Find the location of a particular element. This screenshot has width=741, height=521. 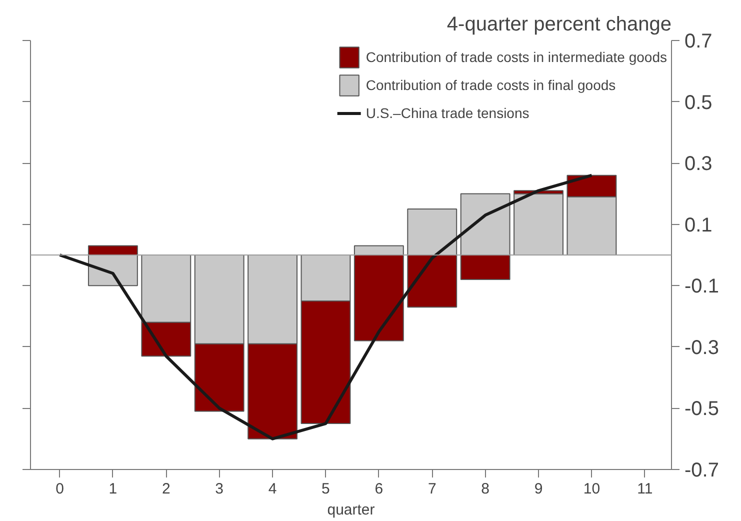

x-tick-label: 7 is located at coordinates (432, 489).